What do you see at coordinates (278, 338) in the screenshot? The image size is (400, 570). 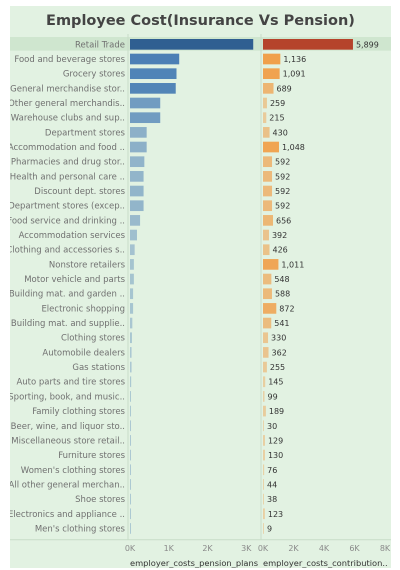 I see `series-2-value-label: 330` at bounding box center [278, 338].